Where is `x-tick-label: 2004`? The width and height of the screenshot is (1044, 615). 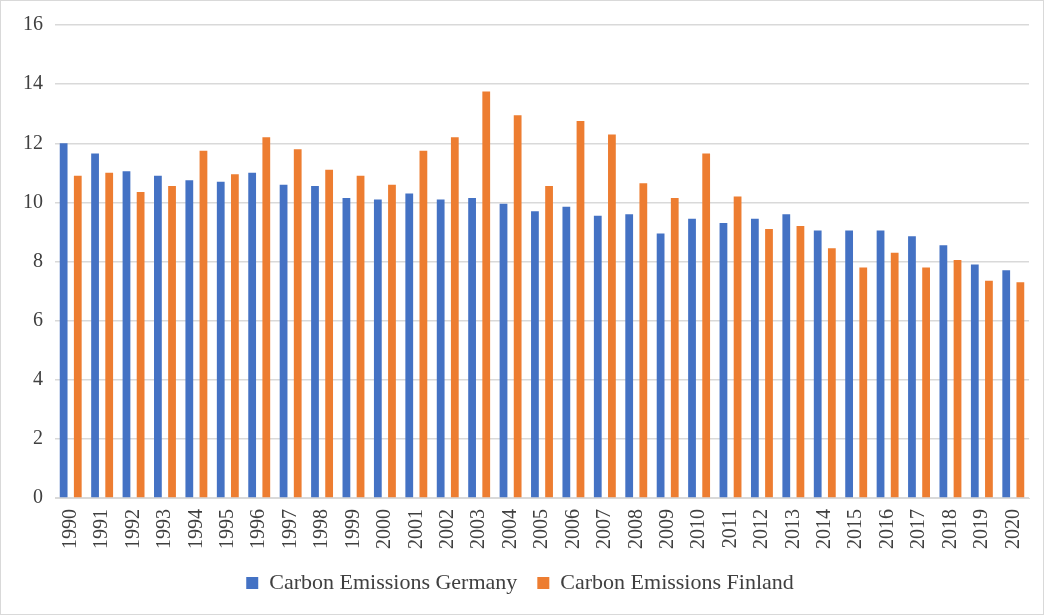
x-tick-label: 2004 is located at coordinates (508, 529).